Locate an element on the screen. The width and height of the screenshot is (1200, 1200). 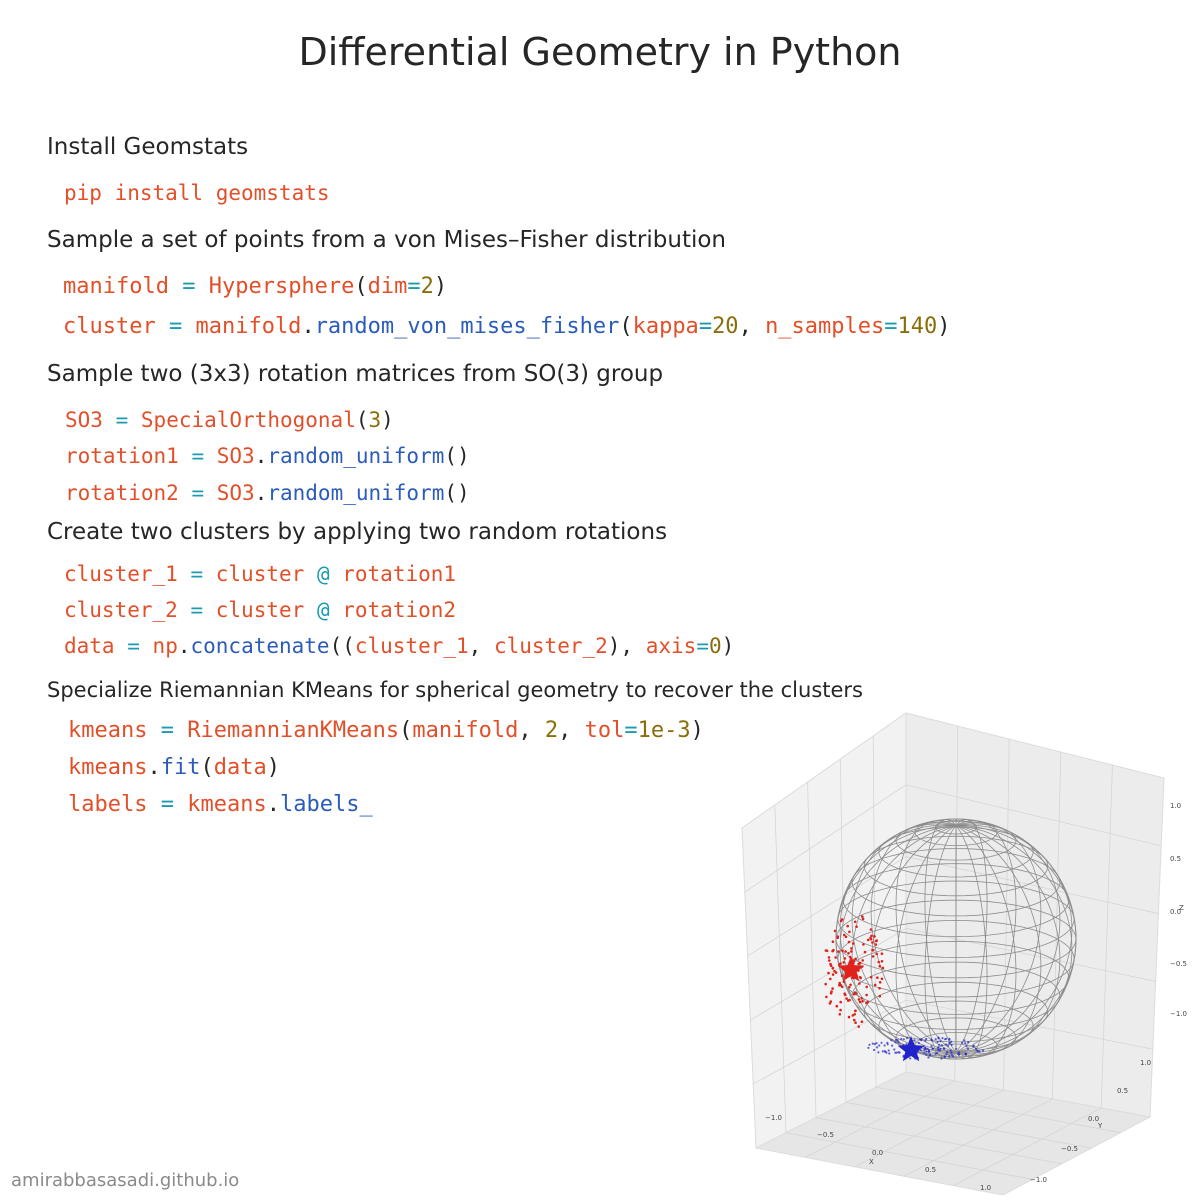
x-tick: −1.0 is located at coordinates (773, 1118).